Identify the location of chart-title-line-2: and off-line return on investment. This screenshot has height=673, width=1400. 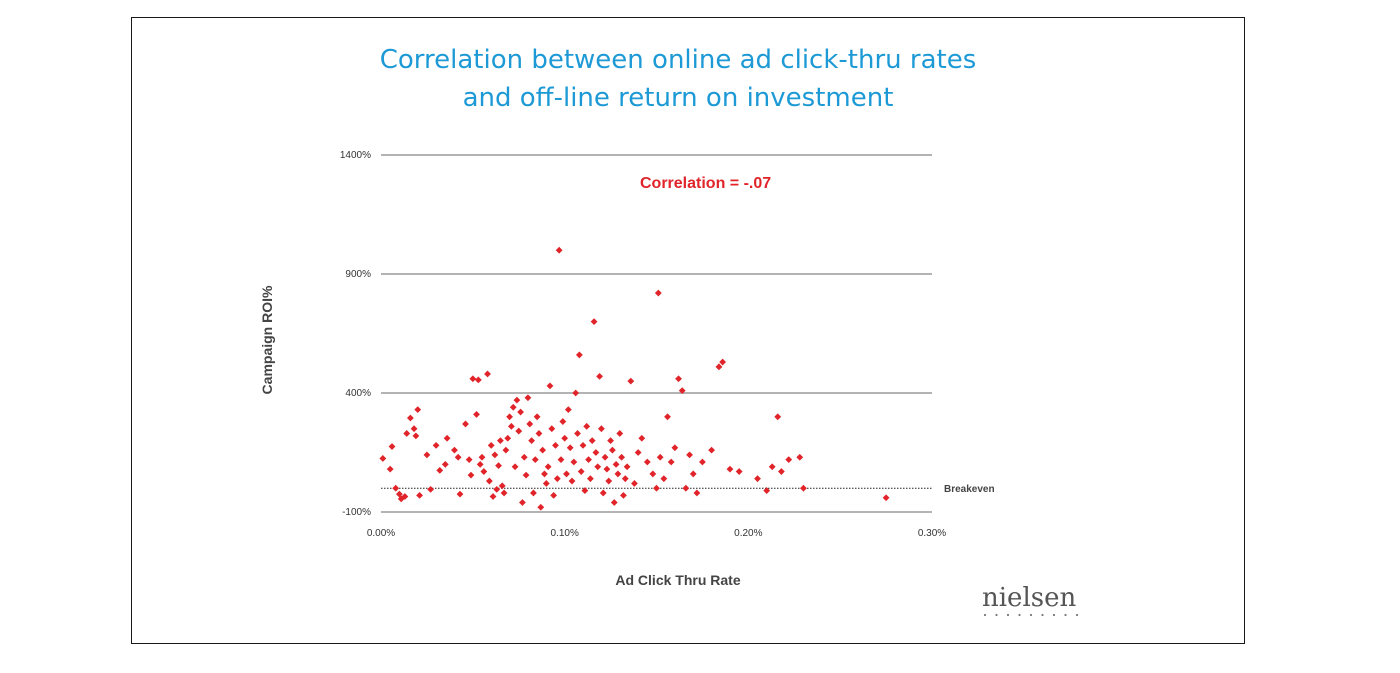
(678, 98).